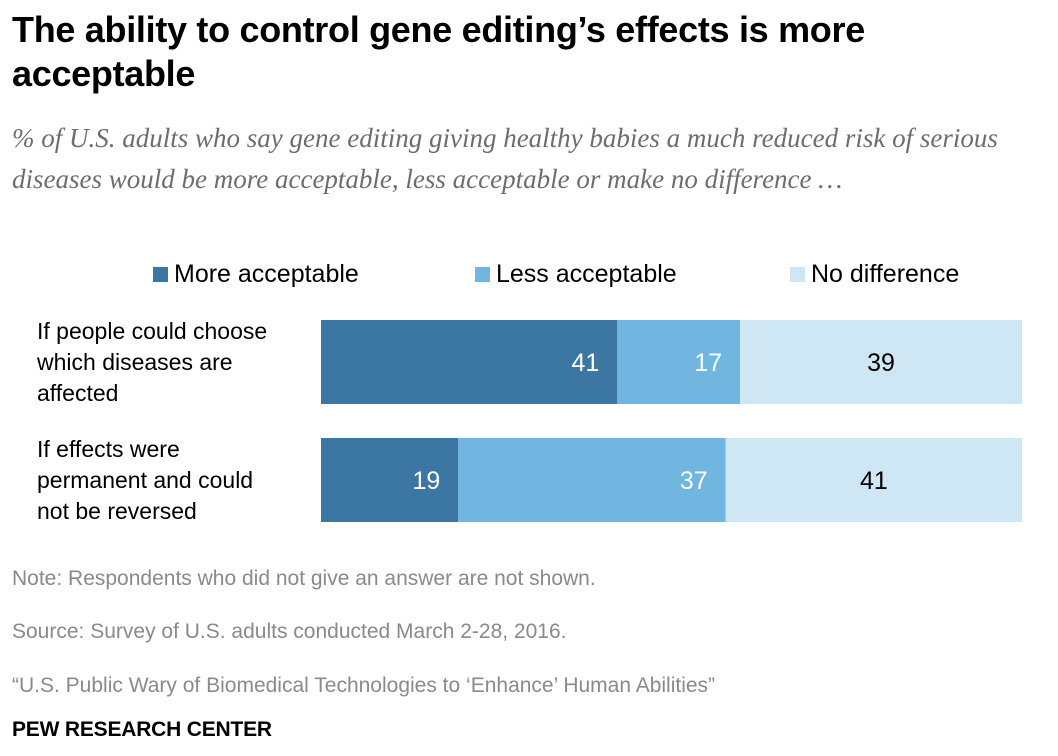  What do you see at coordinates (586, 274) in the screenshot?
I see `legend-label-less-acceptable: Less acceptable` at bounding box center [586, 274].